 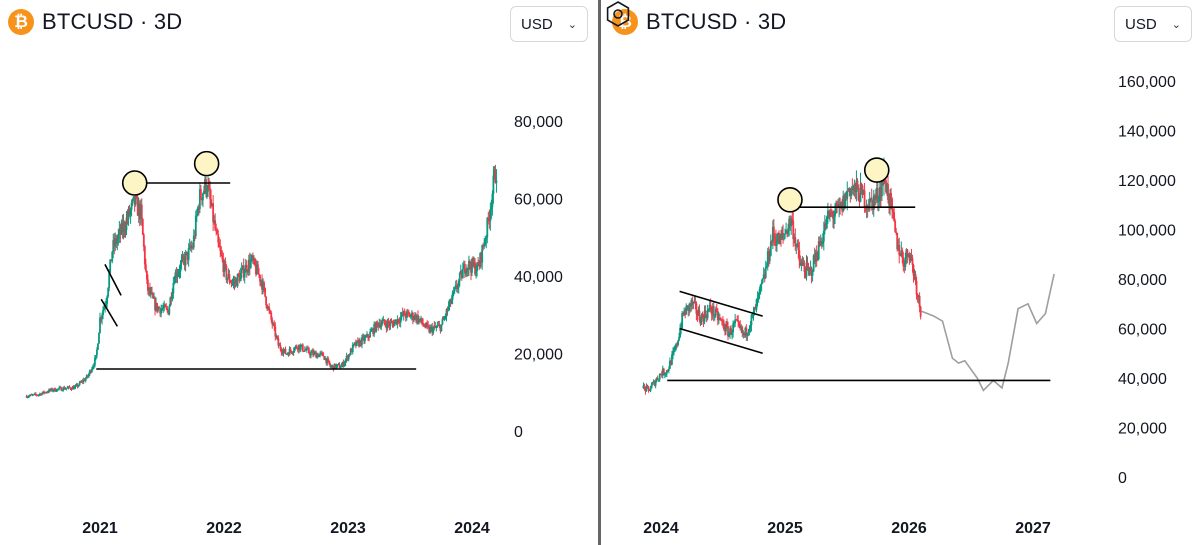 I want to click on panel-divider, so click(x=600, y=272).